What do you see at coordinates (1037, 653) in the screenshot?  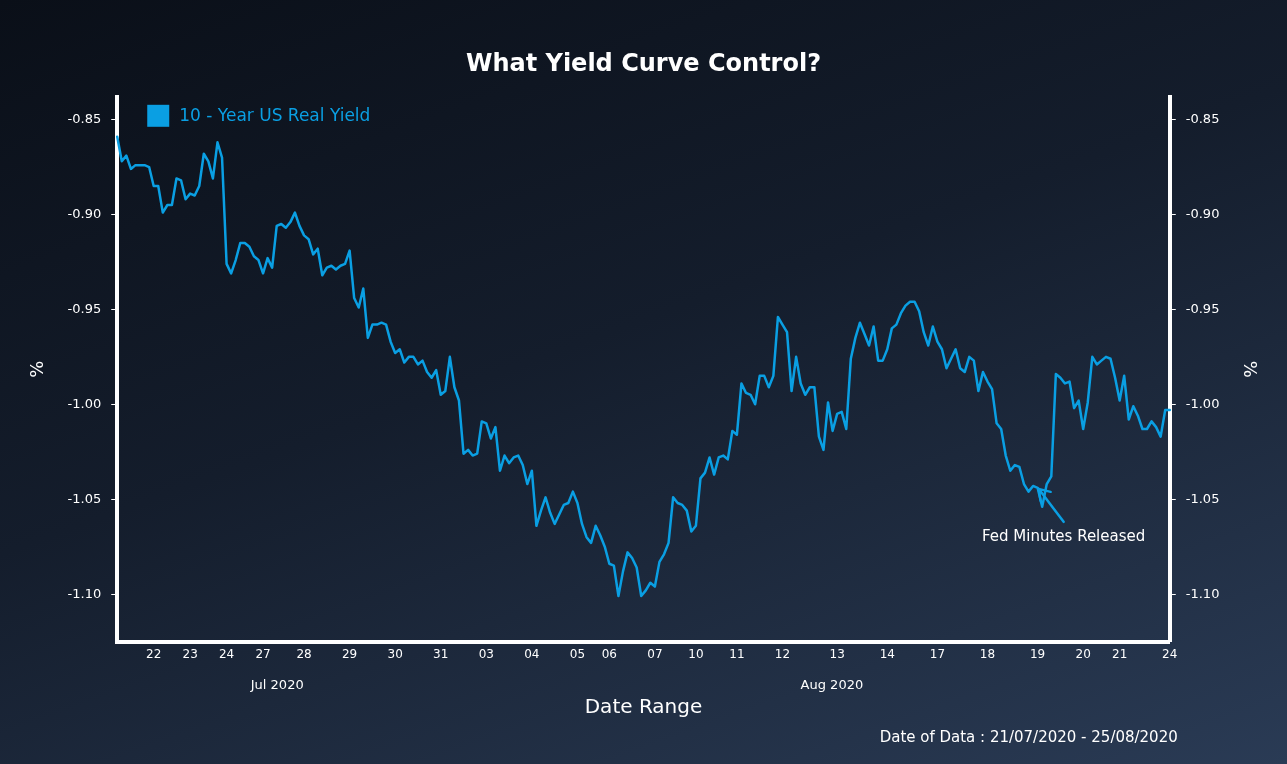 I see `x-tick-label: 19` at bounding box center [1037, 653].